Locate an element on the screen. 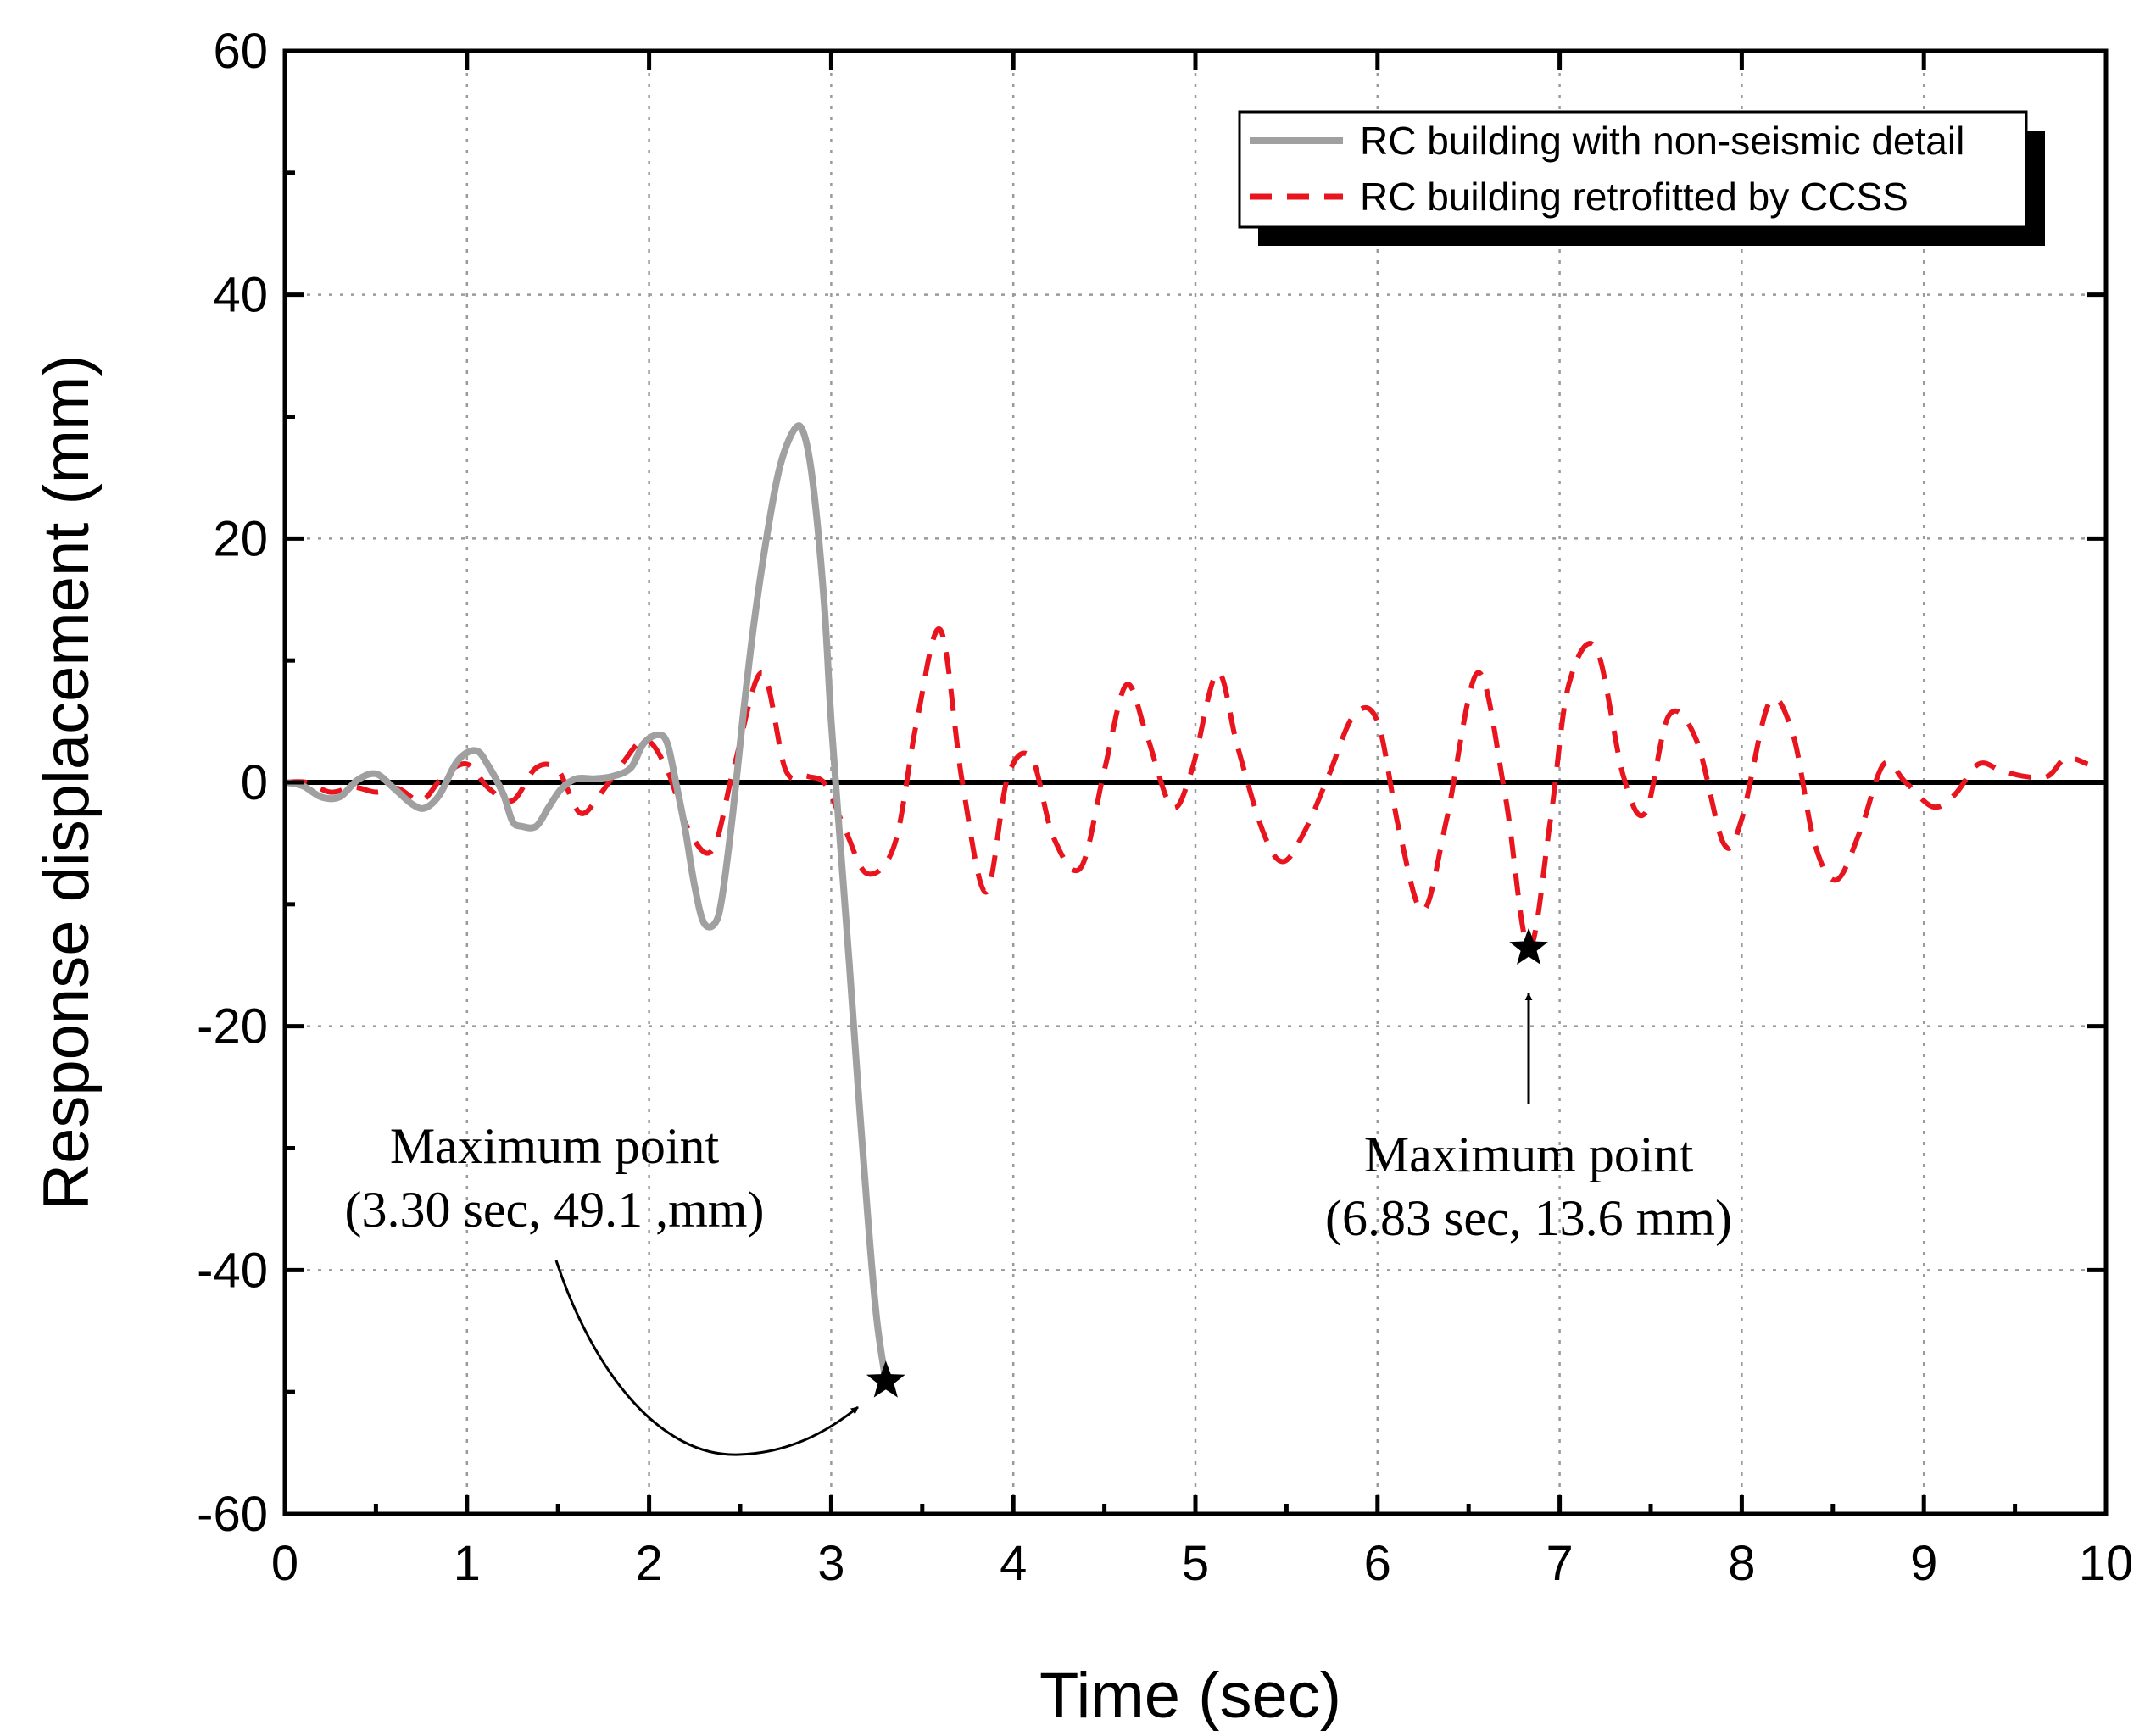 The height and width of the screenshot is (1736, 2145). y-tick-label: 0 is located at coordinates (254, 782).